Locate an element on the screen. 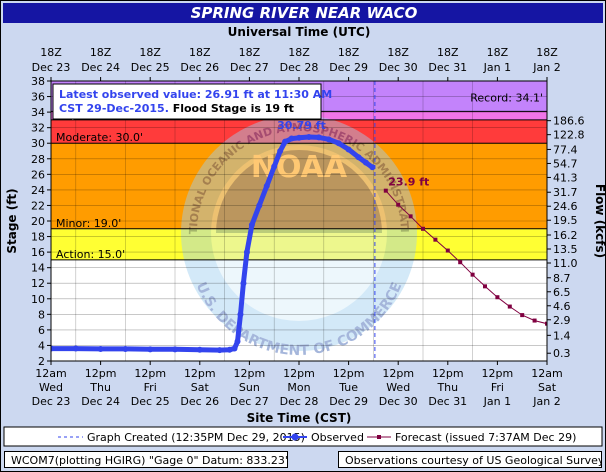 The image size is (606, 472). bottom-tick-date: Dec 27 is located at coordinates (249, 401).